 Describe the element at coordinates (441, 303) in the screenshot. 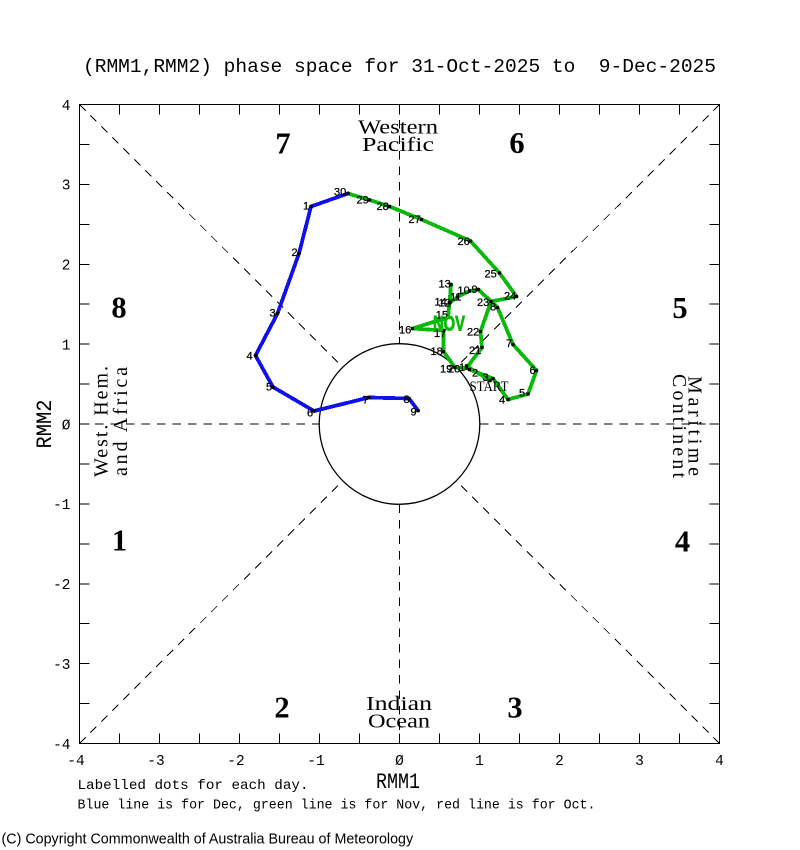

I see `svg-text: 14` at that location.